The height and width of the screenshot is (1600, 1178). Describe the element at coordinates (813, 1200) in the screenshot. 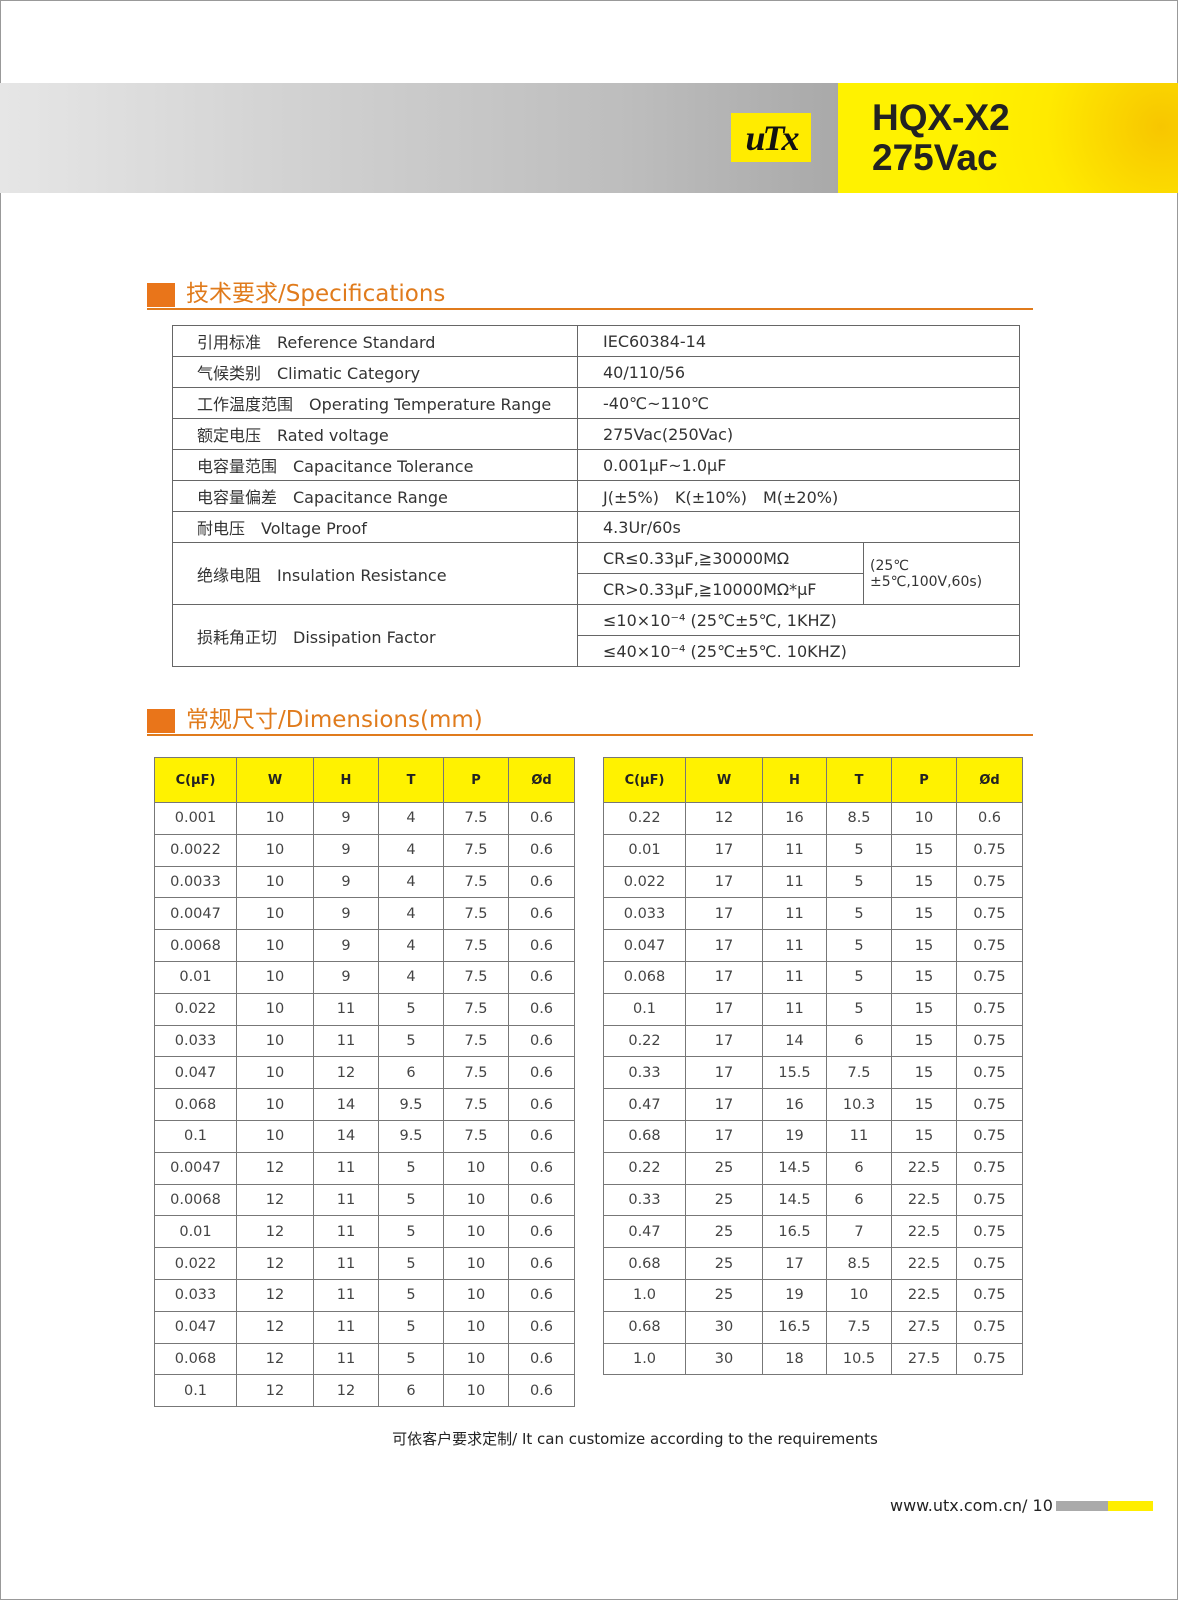

I see `table-row: 0.33 25 14.5 6 22.5 0.75` at that location.